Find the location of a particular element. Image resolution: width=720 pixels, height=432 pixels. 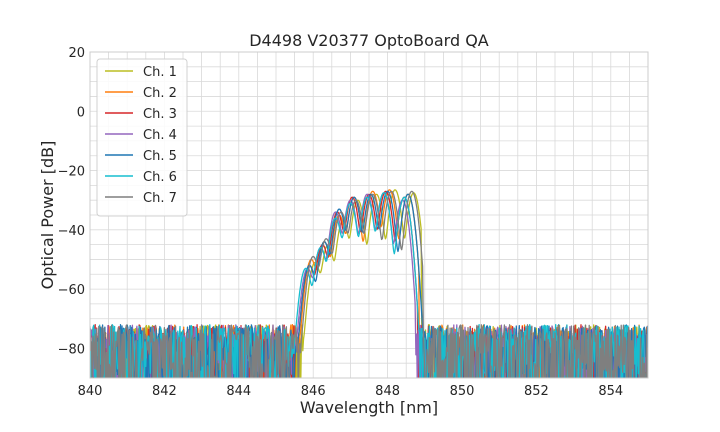

legend-label: Ch. 7 is located at coordinates (160, 198).